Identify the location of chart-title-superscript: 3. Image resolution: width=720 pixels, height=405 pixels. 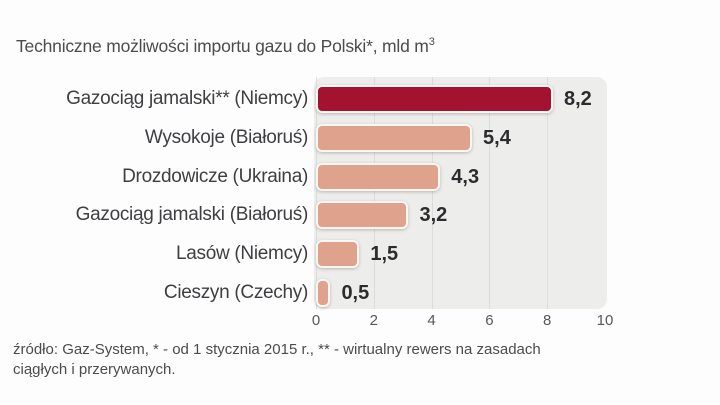
(431, 42).